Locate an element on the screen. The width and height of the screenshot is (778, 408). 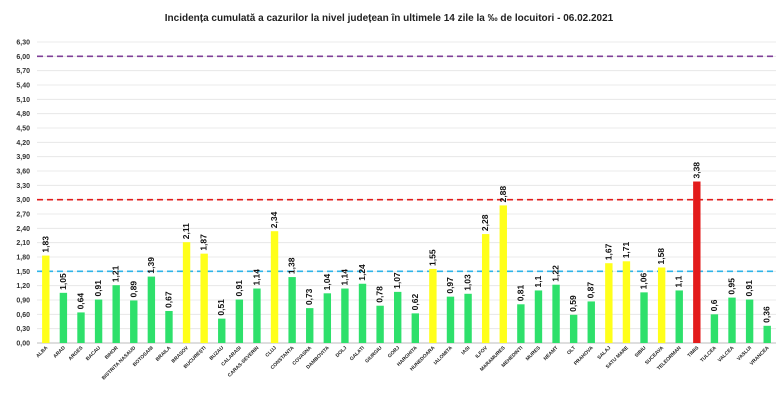
y-tick-label: 1,80 is located at coordinates (23, 258).